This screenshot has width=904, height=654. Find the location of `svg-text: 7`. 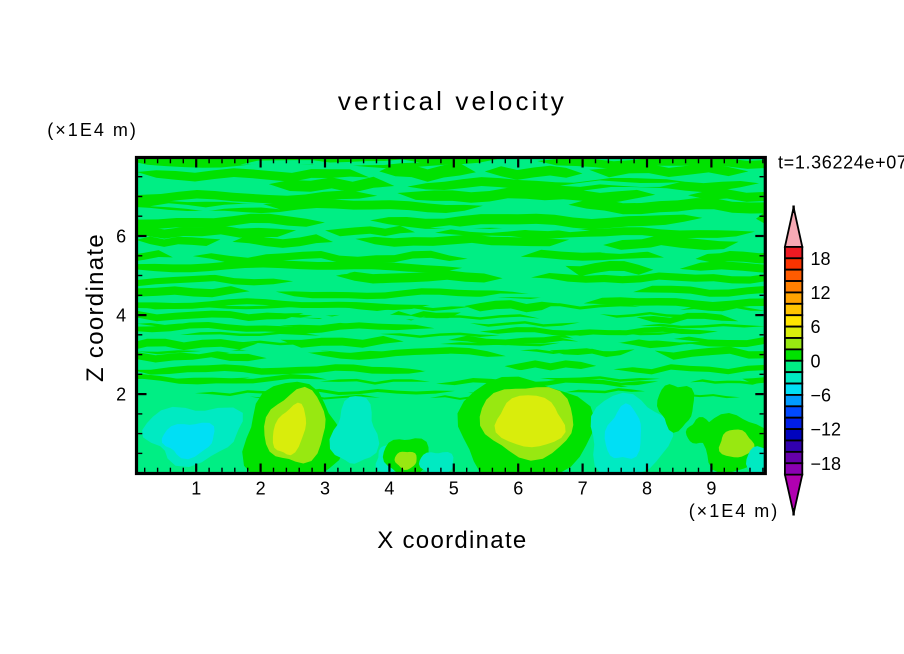

svg-text: 7 is located at coordinates (583, 489).